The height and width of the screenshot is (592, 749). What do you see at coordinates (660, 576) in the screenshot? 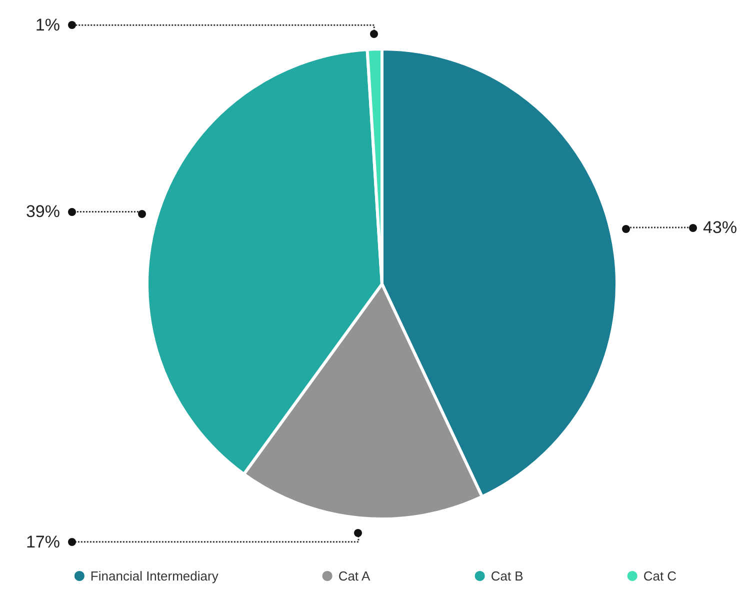
I see `legend-label: Cat C` at bounding box center [660, 576].